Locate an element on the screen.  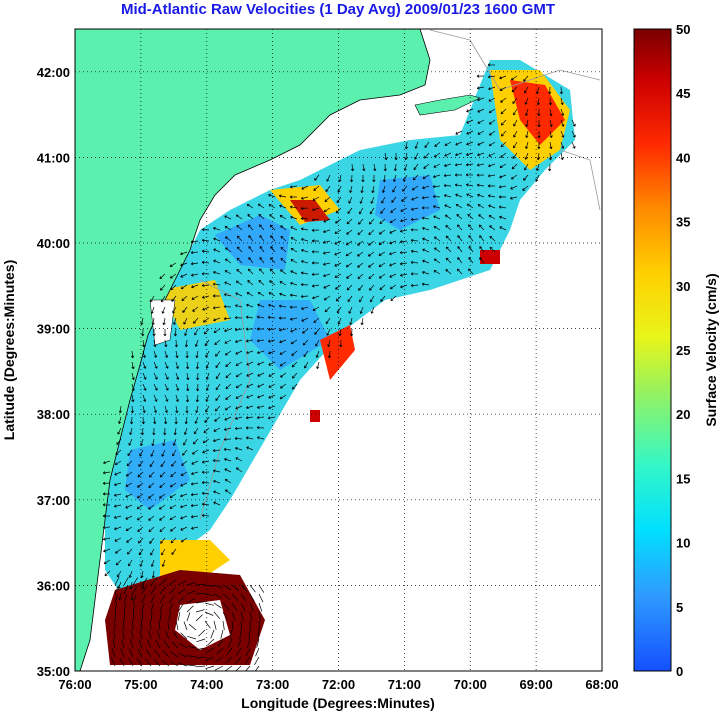
colorbar-ticks: 0 5 10 15 20 25 30 35 40 45 50 is located at coordinates (683, 350).